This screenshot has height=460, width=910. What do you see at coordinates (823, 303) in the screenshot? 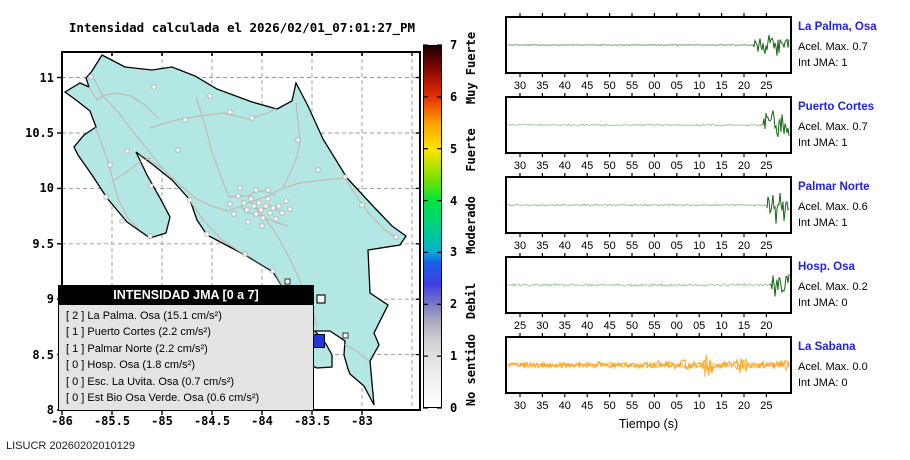
I see `station-int-jma: Int JMA: 0` at bounding box center [823, 303].